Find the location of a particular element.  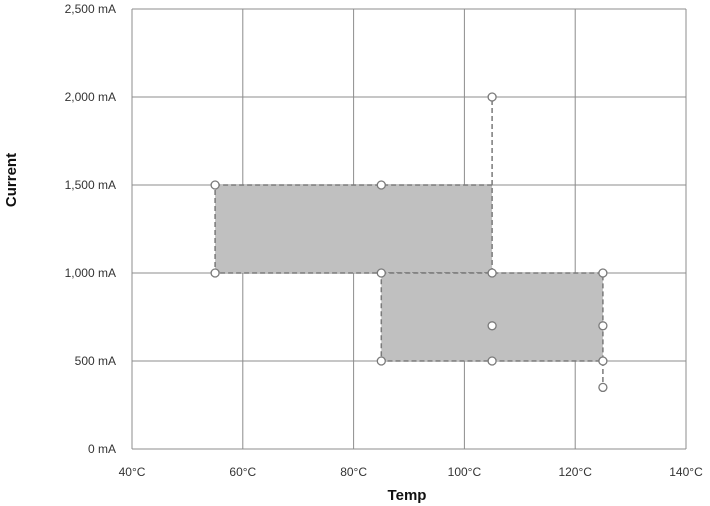

y-tick-label: 2,500 mA is located at coordinates (90, 9).